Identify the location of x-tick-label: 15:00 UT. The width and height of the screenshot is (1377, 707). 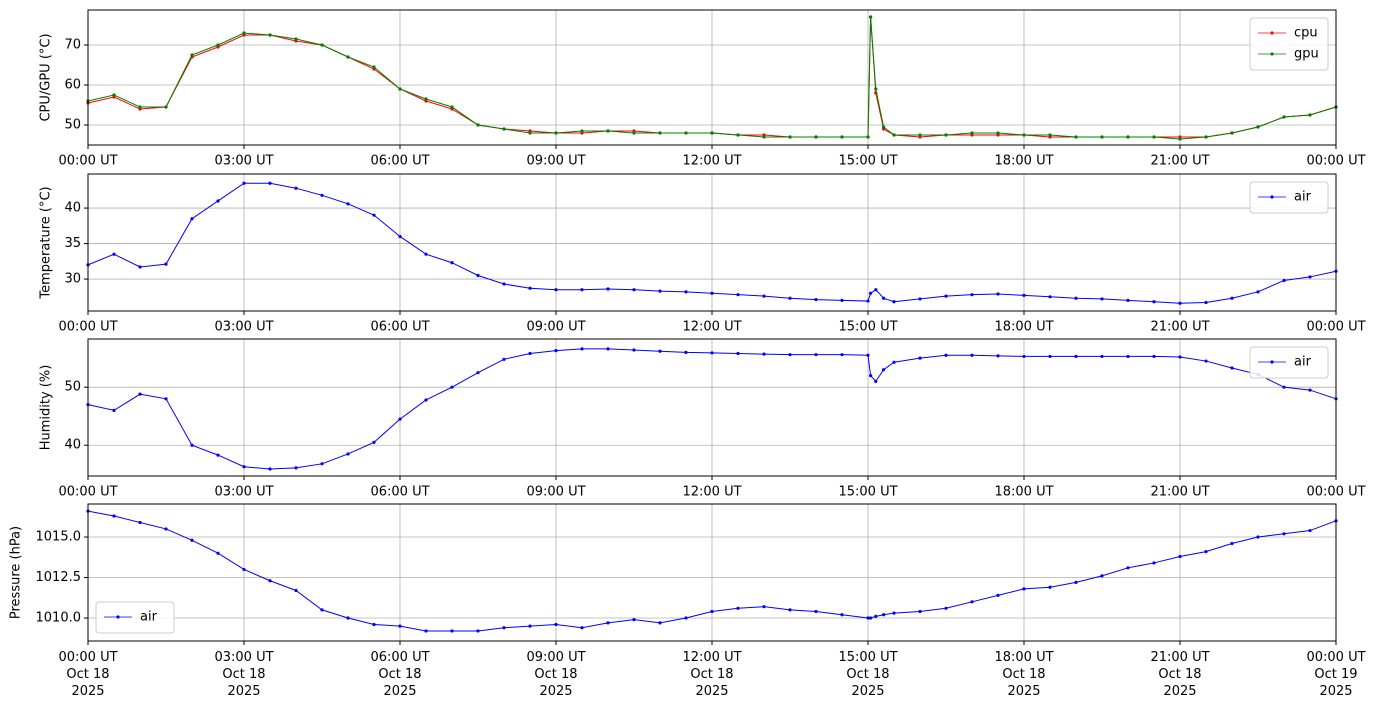
(867, 327).